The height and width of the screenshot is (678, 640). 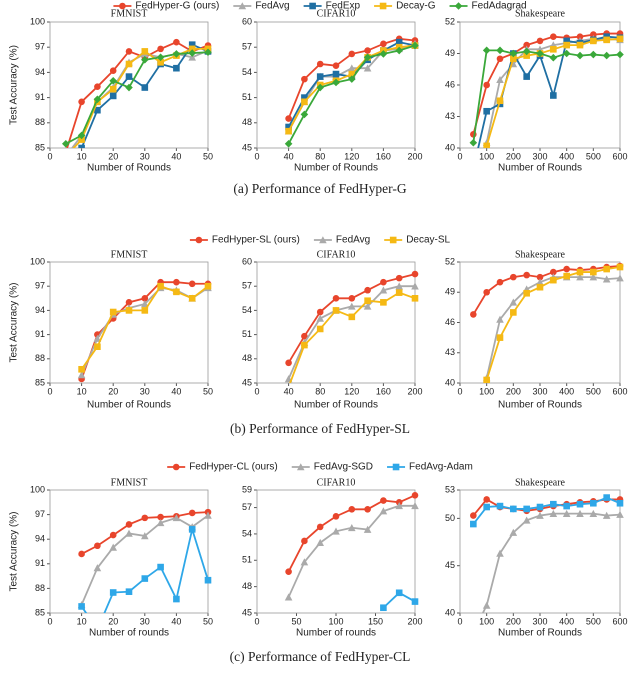 I want to click on y-tick-label: 49, so click(x=450, y=53).